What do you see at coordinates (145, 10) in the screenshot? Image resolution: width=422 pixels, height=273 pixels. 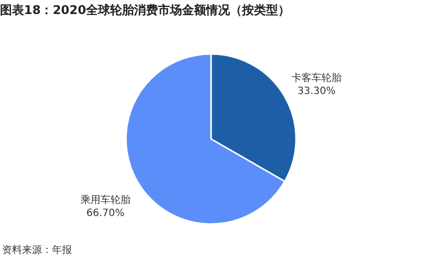 I see `chart-title: 图表18：2020全球轮胎消费市场金额情况（按类型）` at bounding box center [145, 10].